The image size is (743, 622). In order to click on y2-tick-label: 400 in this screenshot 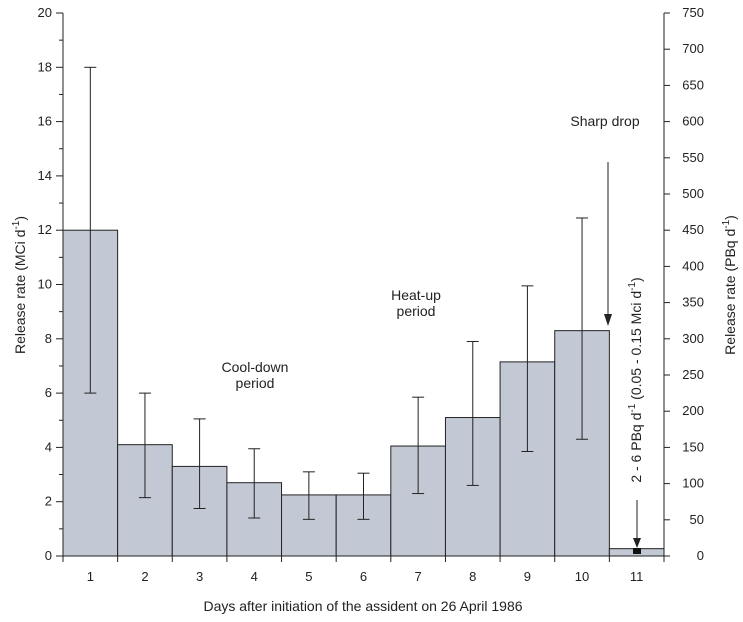, I will do `click(693, 265)`.